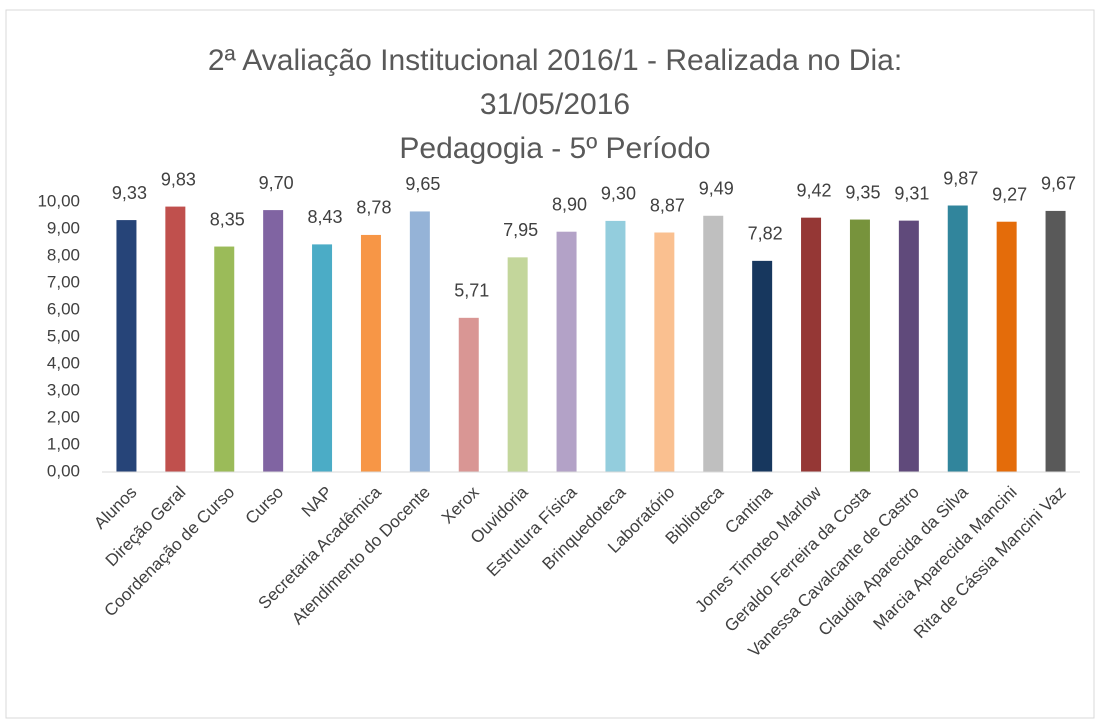 The image size is (1099, 722). What do you see at coordinates (765, 234) in the screenshot?
I see `value-label: 7,82` at bounding box center [765, 234].